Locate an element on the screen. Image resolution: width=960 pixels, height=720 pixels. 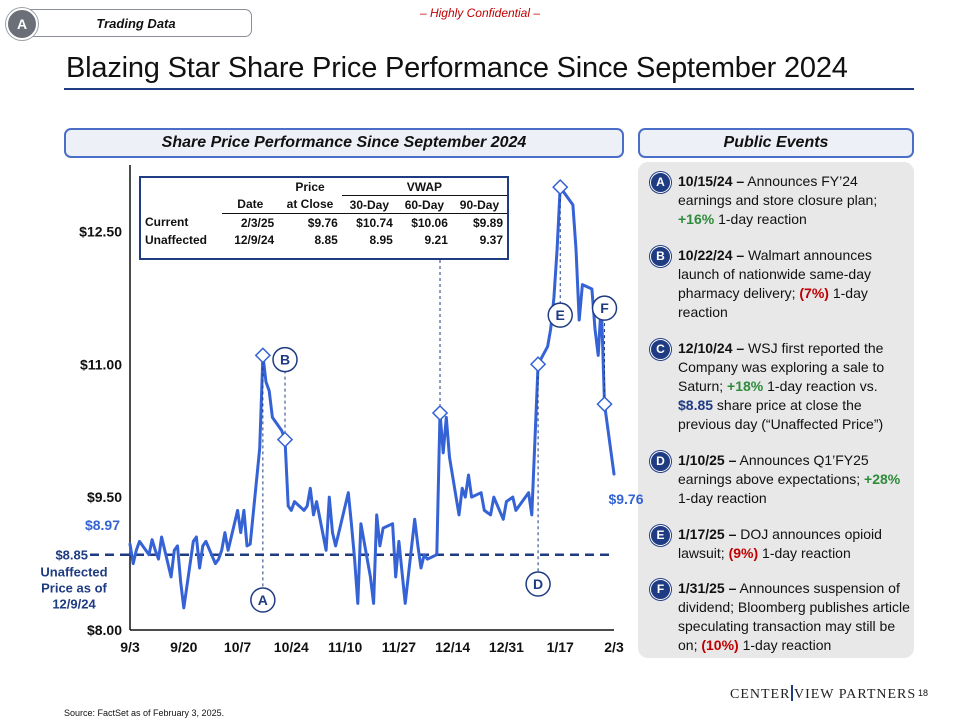
reference-caption-line: Price as of is located at coordinates (74, 588).